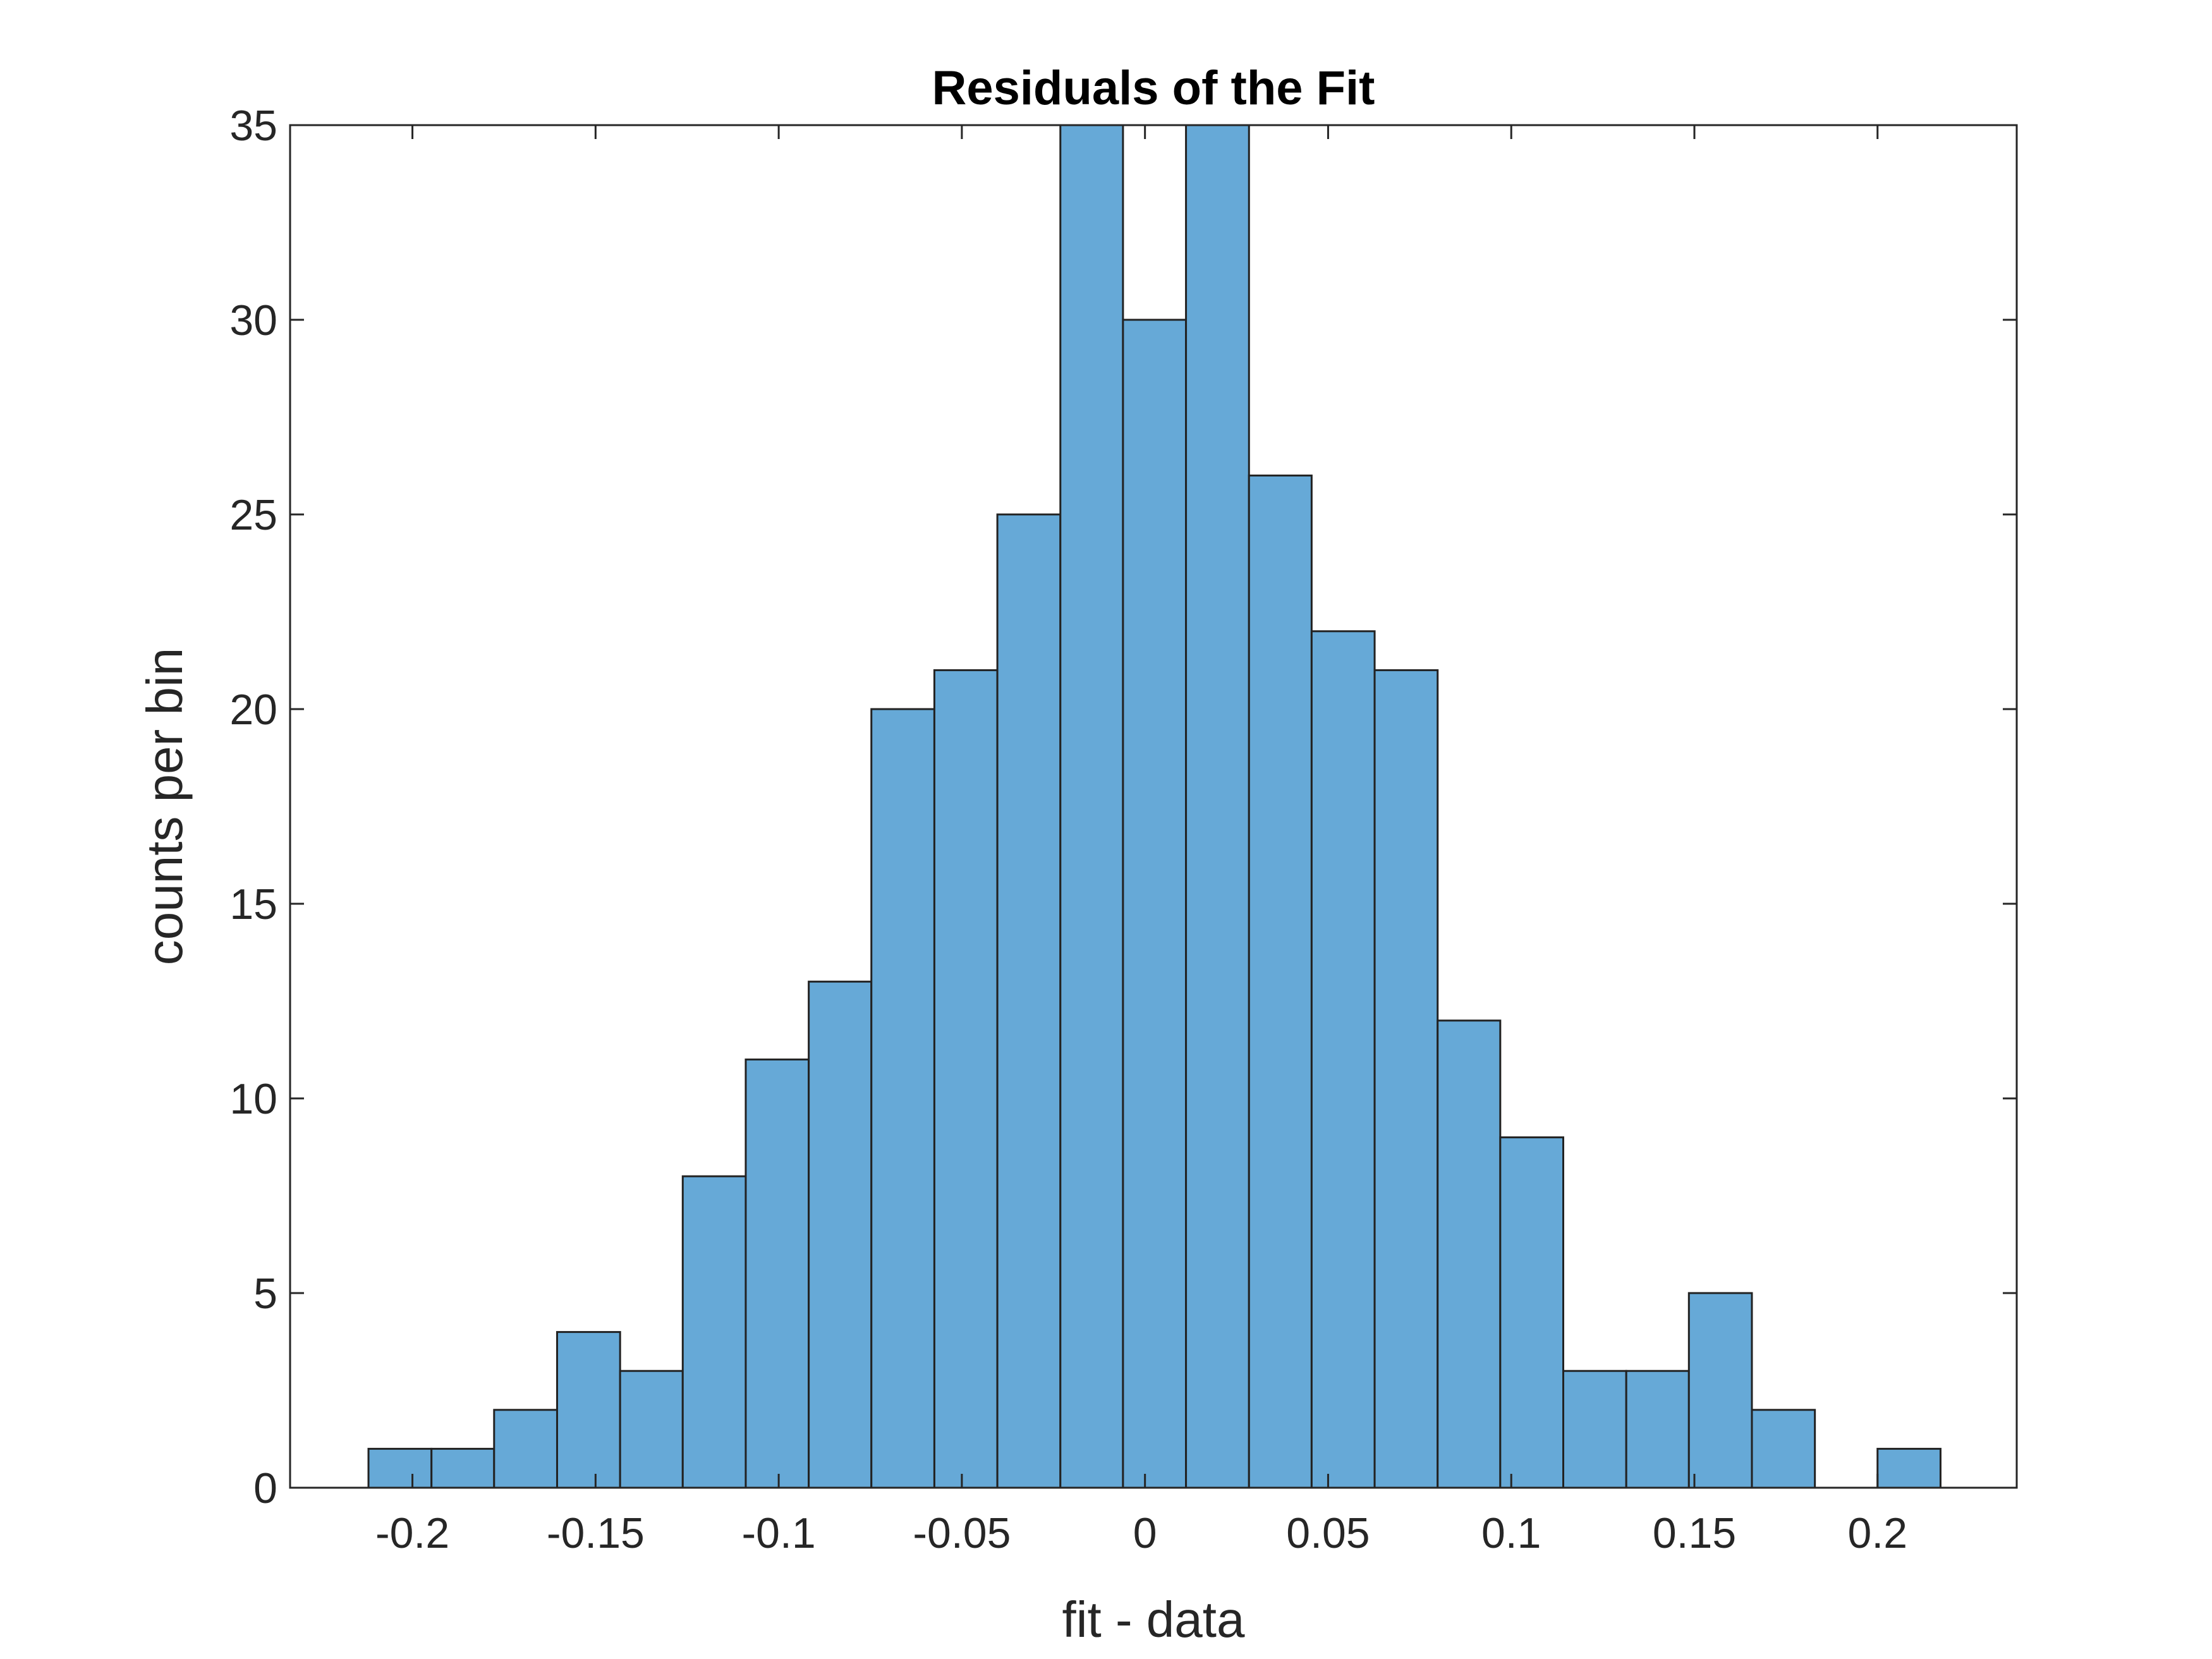 The width and height of the screenshot is (2212, 1659). I want to click on y-tick-label: 10, so click(253, 1099).